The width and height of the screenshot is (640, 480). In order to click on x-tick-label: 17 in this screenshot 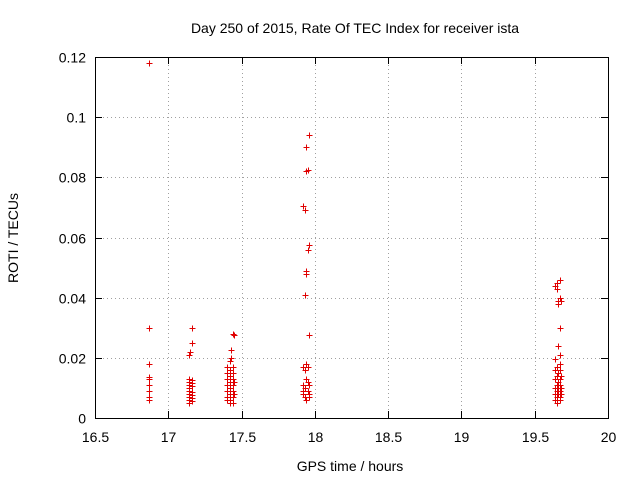, I will do `click(169, 437)`.